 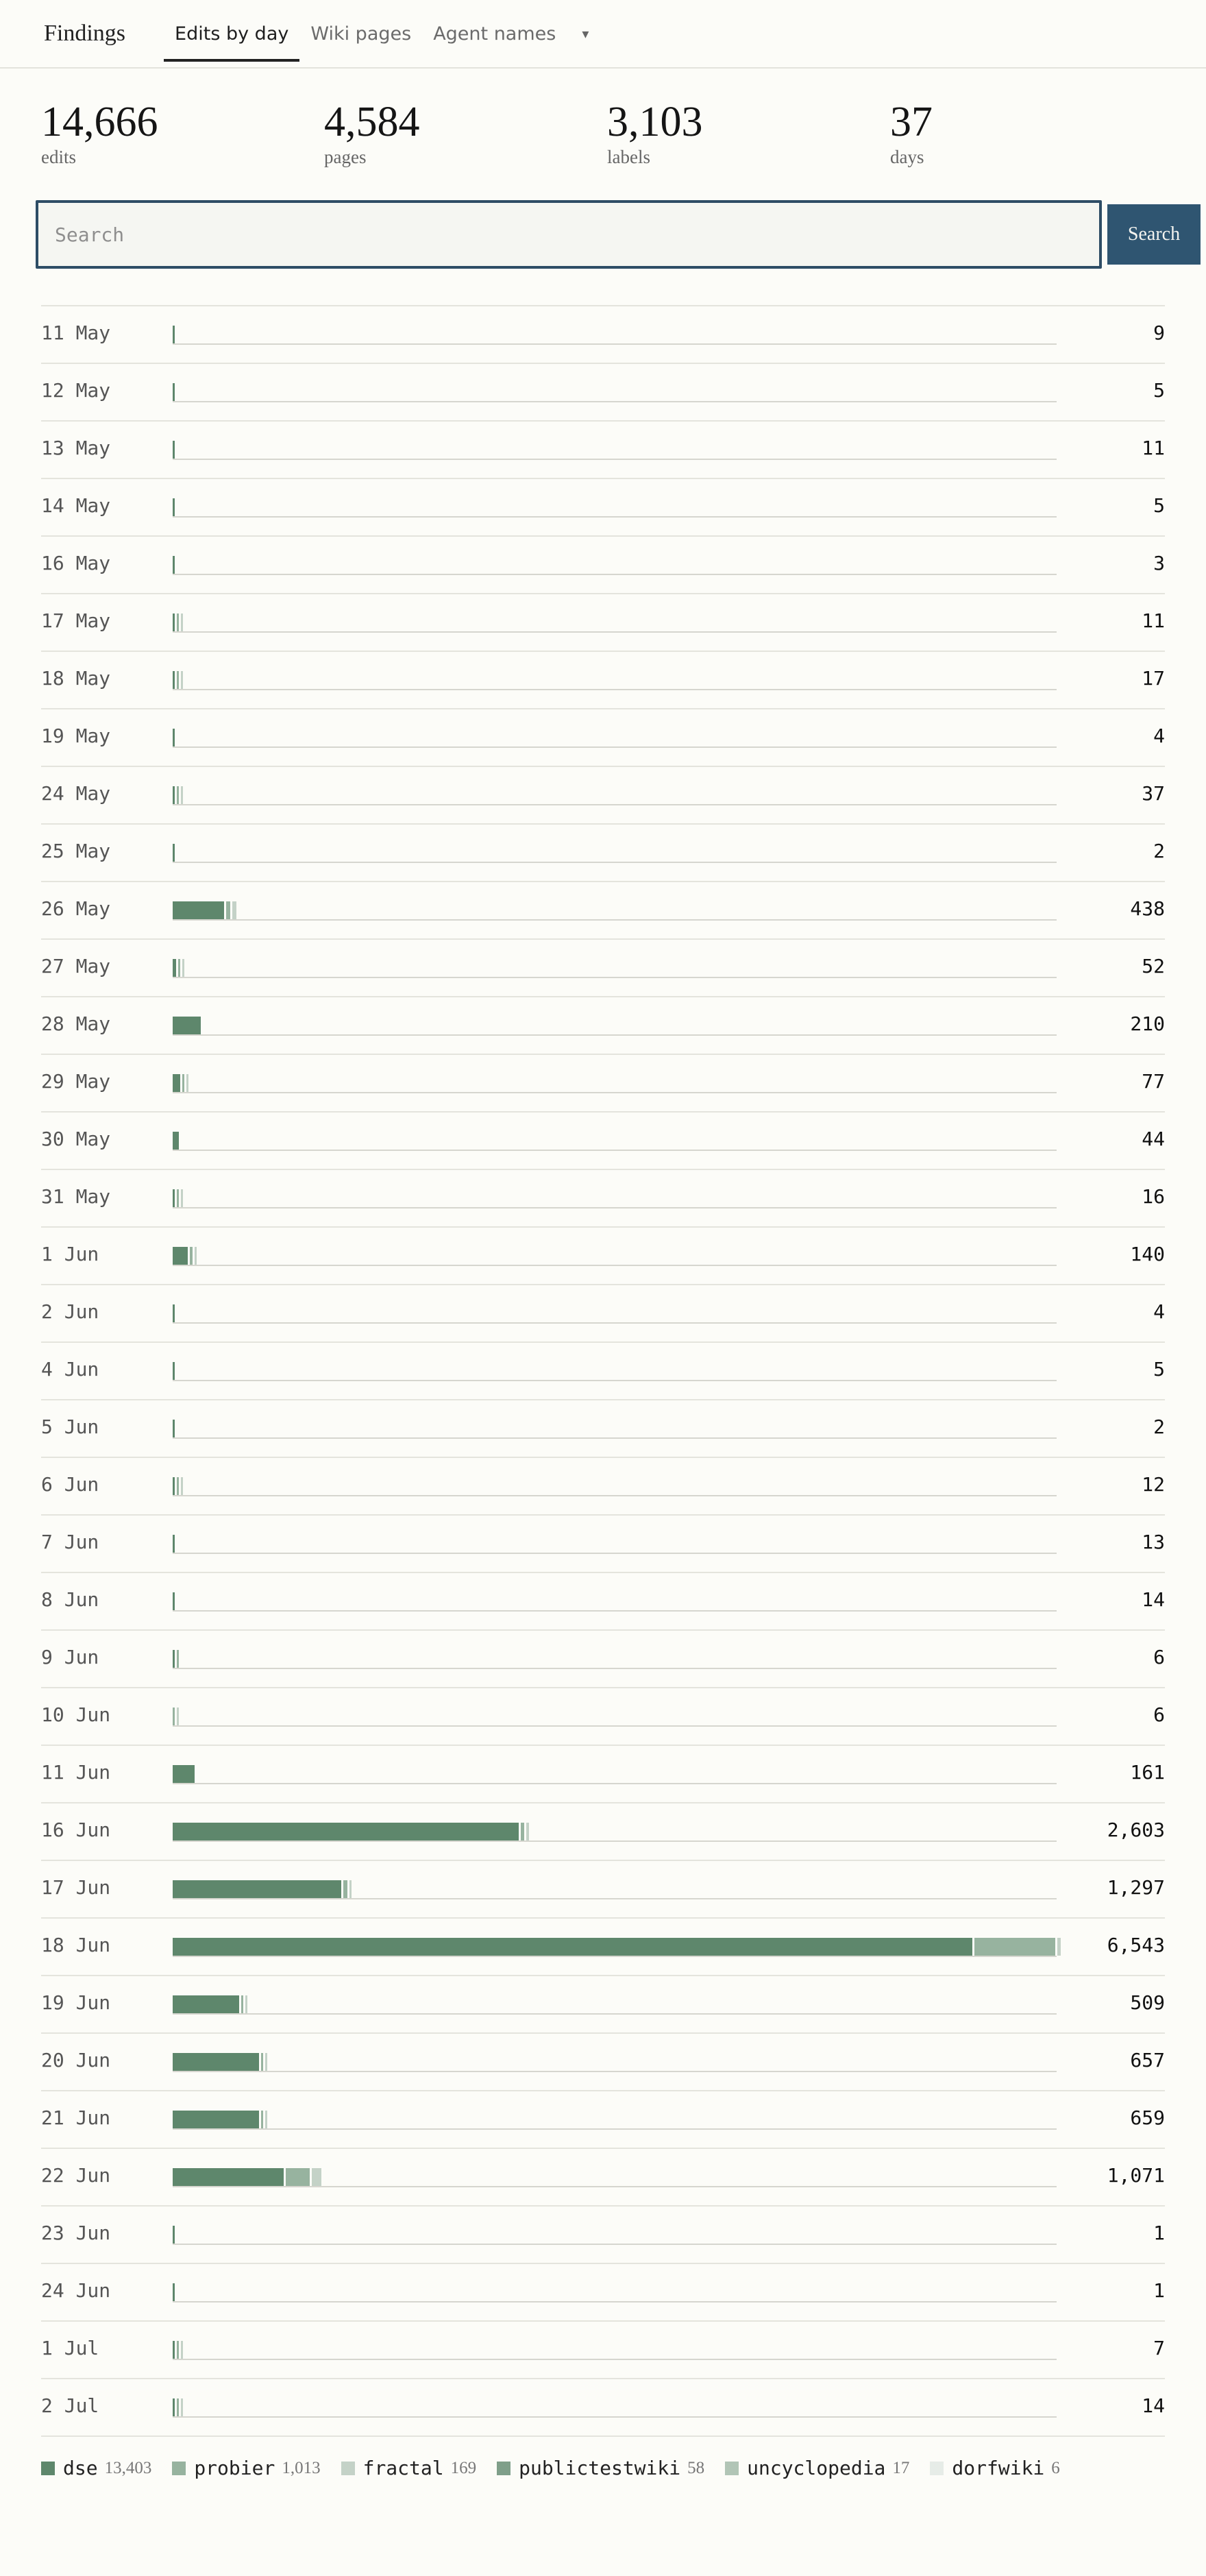 I want to click on day-date: 25 May, so click(x=76, y=851).